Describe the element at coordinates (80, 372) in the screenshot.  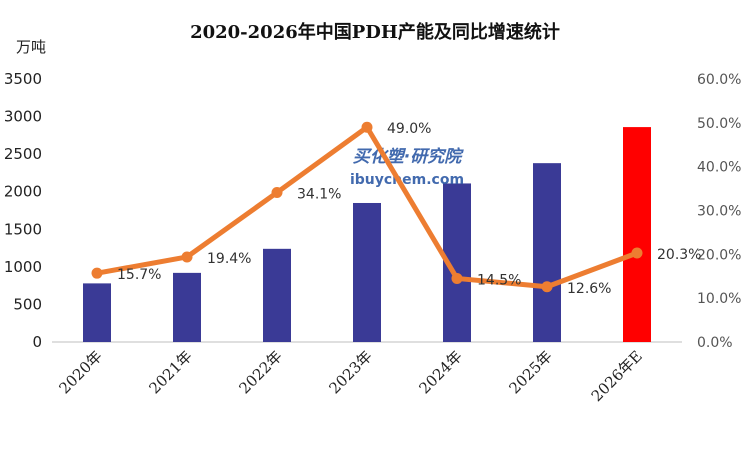
I see `x-tick-label: 2020年` at that location.